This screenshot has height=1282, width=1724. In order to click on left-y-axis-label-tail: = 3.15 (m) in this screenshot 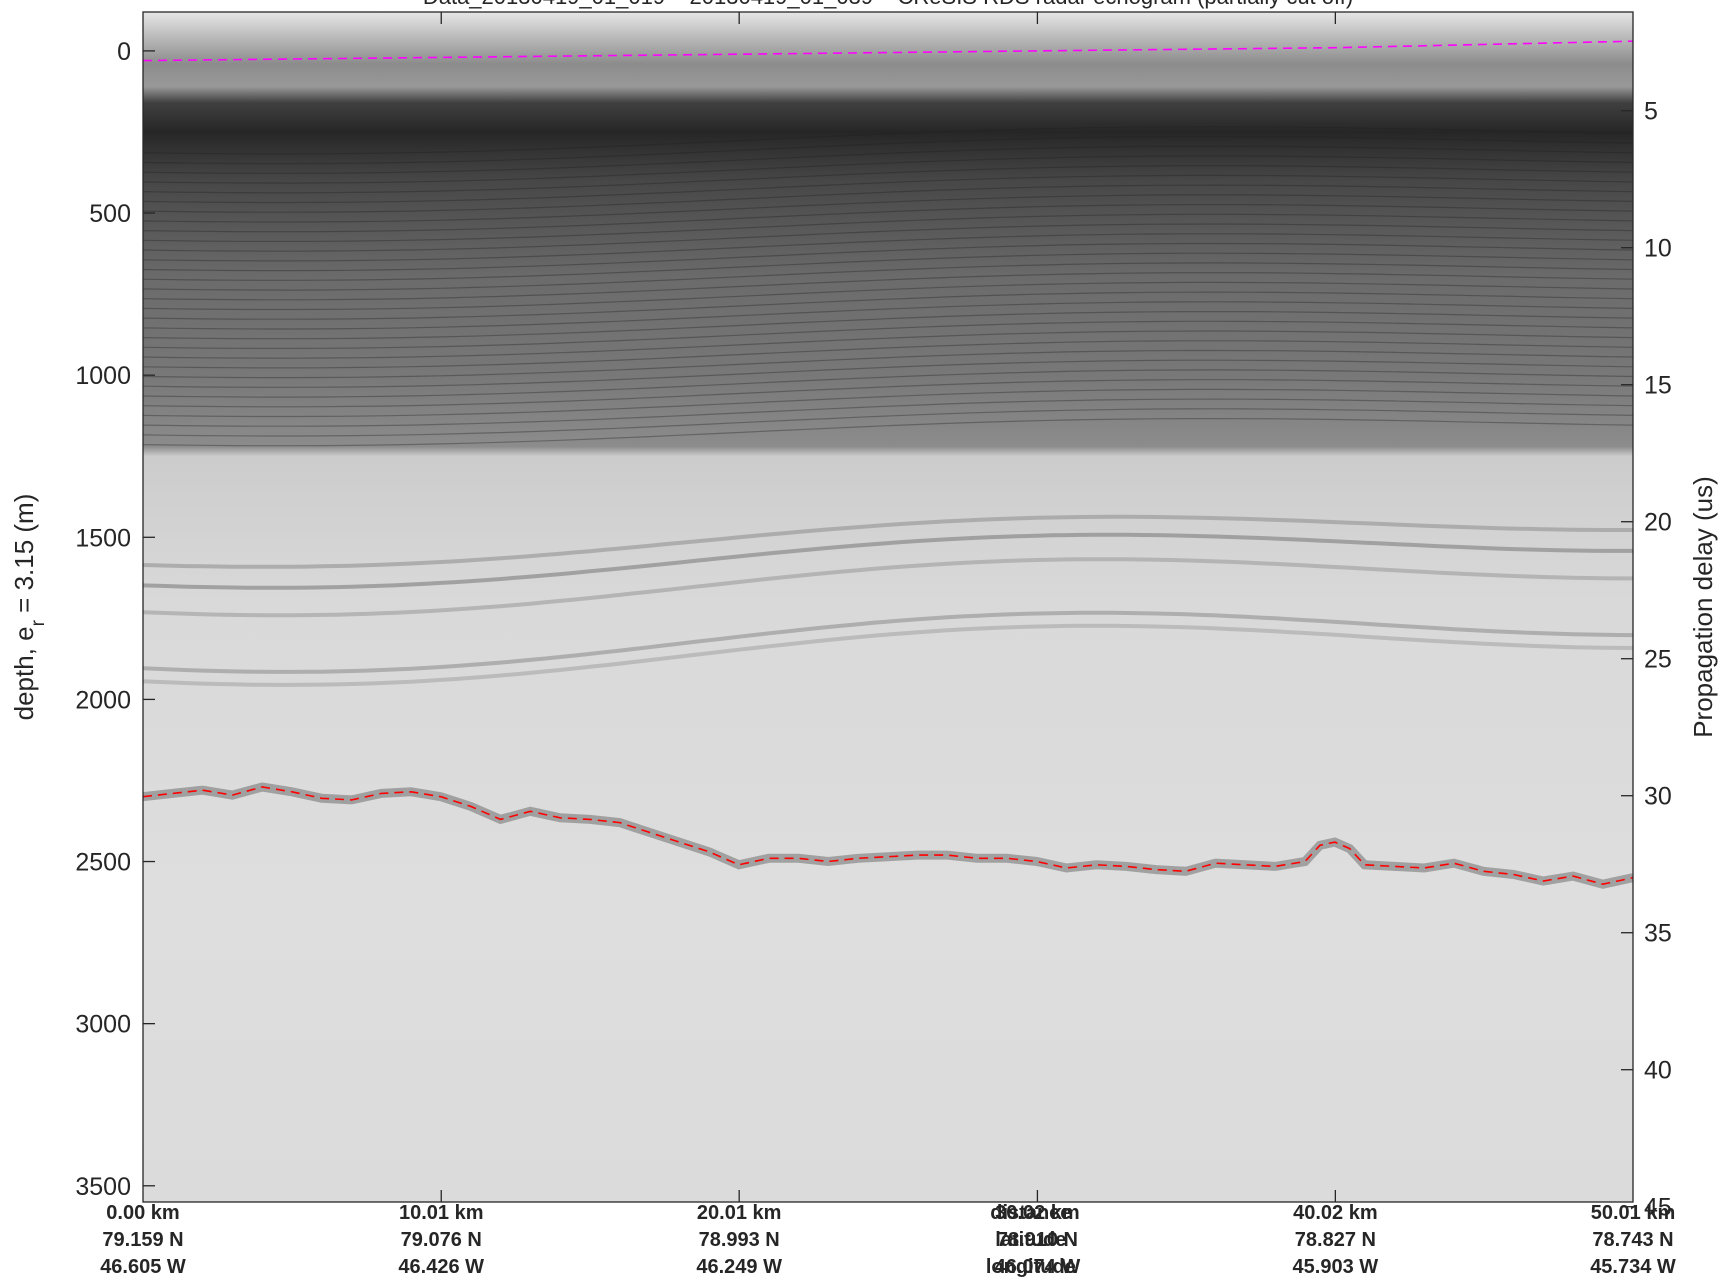, I will do `click(24, 557)`.